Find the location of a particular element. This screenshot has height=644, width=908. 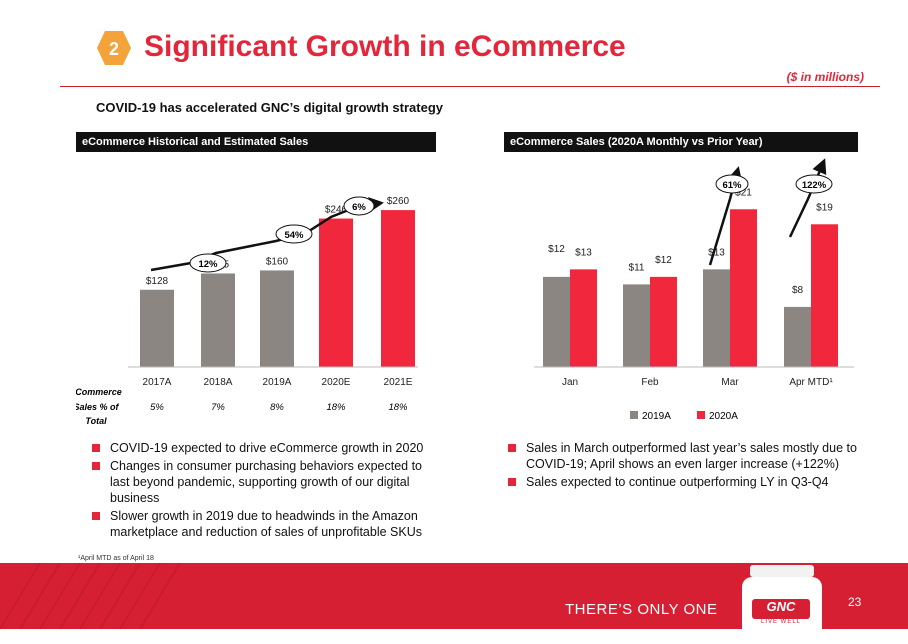

bar-value-label: $160 is located at coordinates (277, 261).